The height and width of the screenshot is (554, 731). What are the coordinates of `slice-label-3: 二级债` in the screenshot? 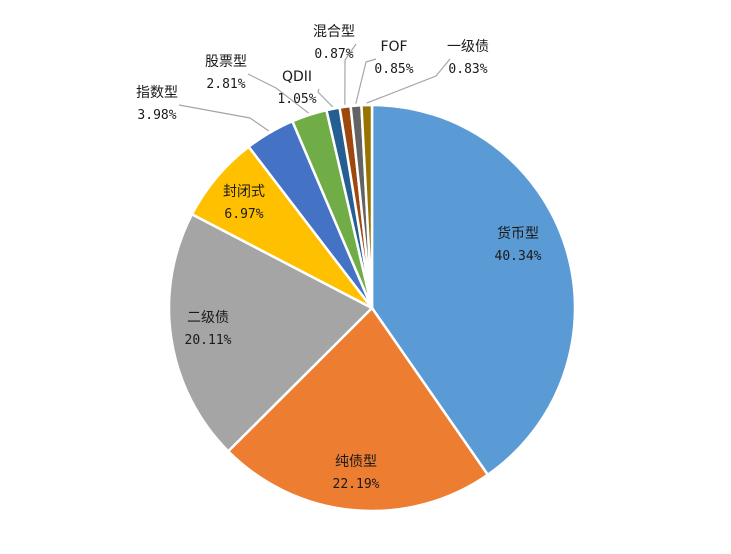 It's located at (208, 318).